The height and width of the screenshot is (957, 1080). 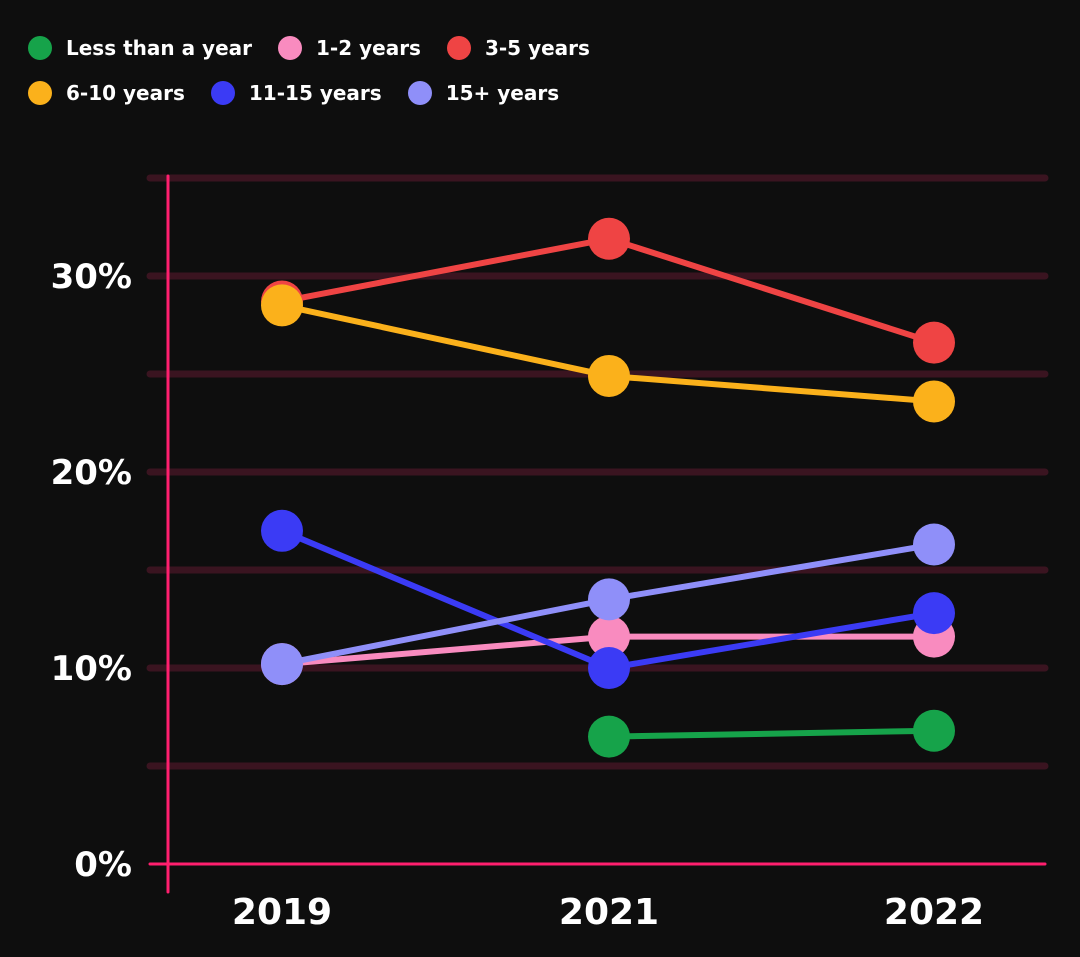 I want to click on legend-label: 6-10 years, so click(x=125, y=93).